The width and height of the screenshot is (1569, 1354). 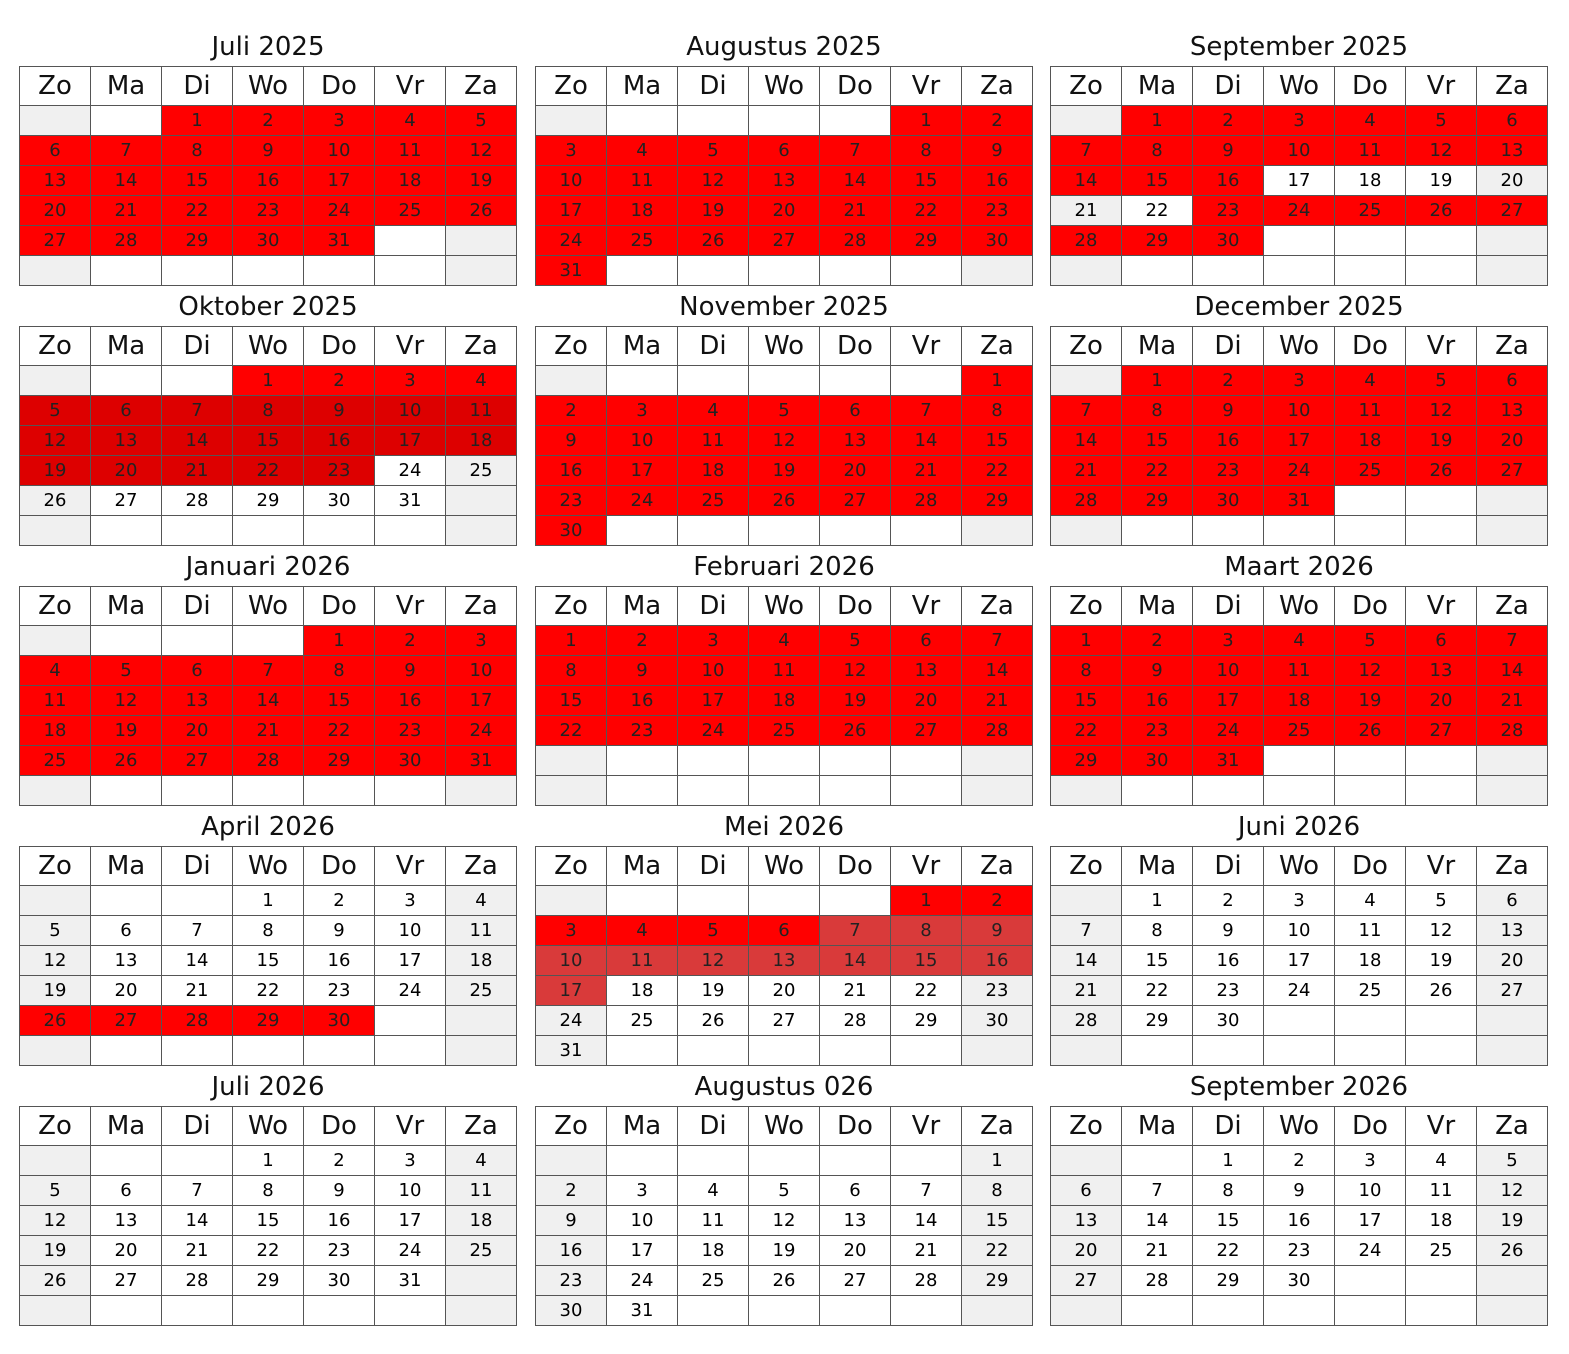 What do you see at coordinates (1086, 960) in the screenshot?
I see `day-cell: 14` at bounding box center [1086, 960].